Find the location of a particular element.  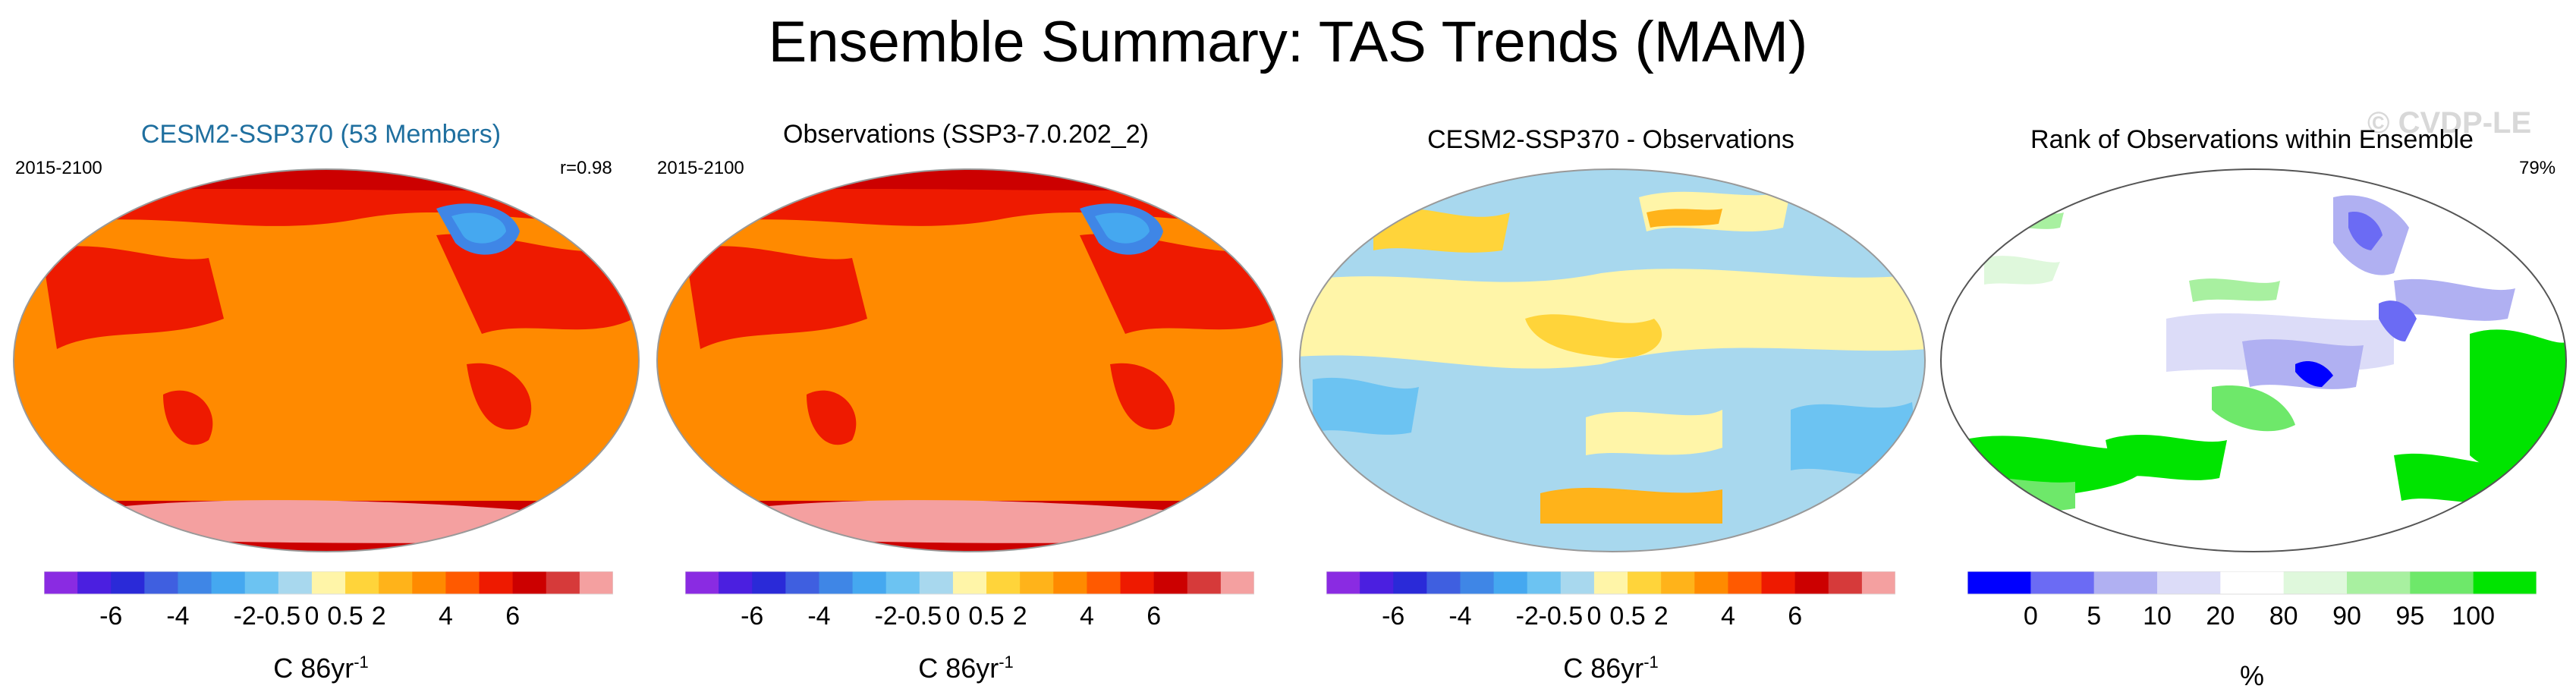

panel-4-rank-percent: 79% is located at coordinates (2537, 168).